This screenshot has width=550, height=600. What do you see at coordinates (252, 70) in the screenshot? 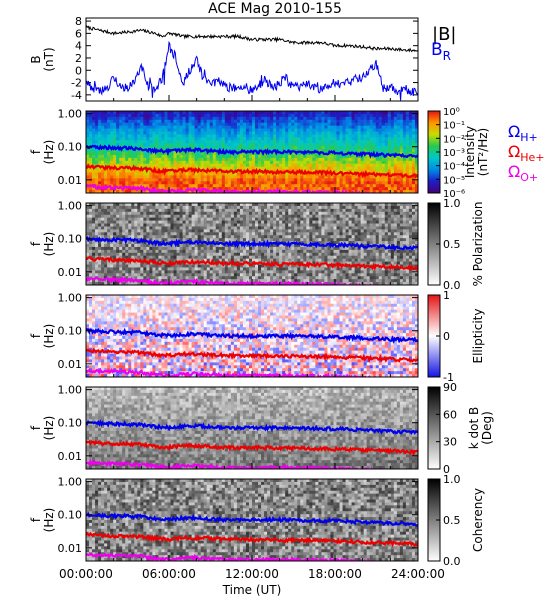
I see `series-br-line` at bounding box center [252, 70].